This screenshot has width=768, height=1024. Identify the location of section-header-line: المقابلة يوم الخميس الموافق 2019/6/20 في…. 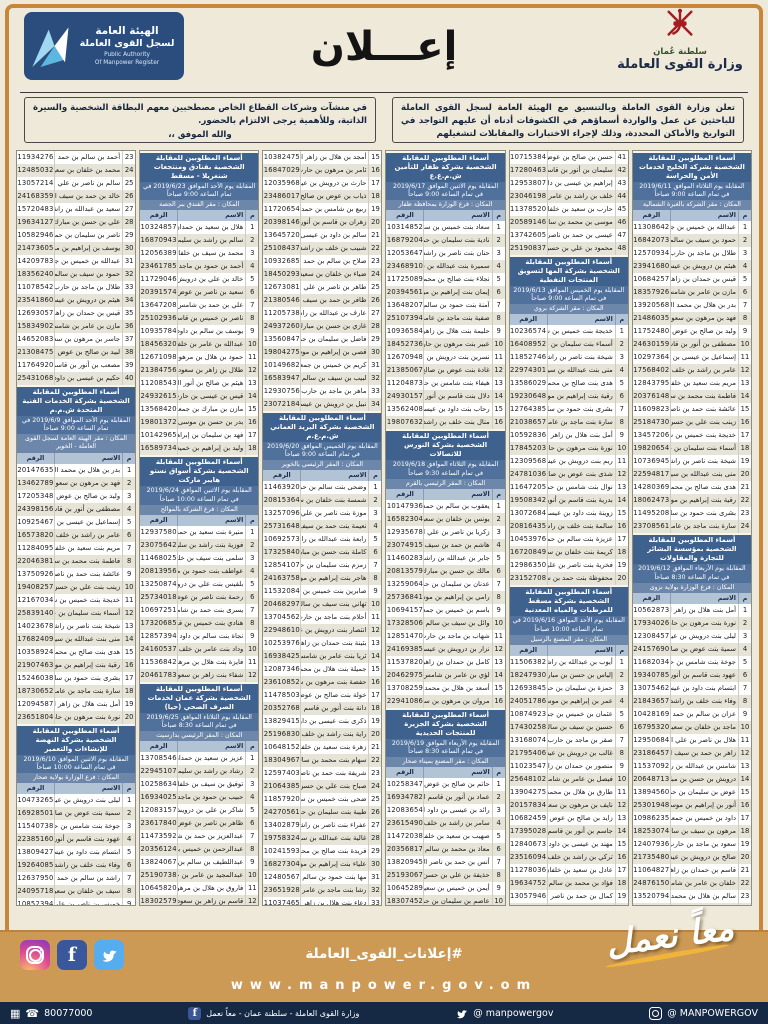
(322, 451).